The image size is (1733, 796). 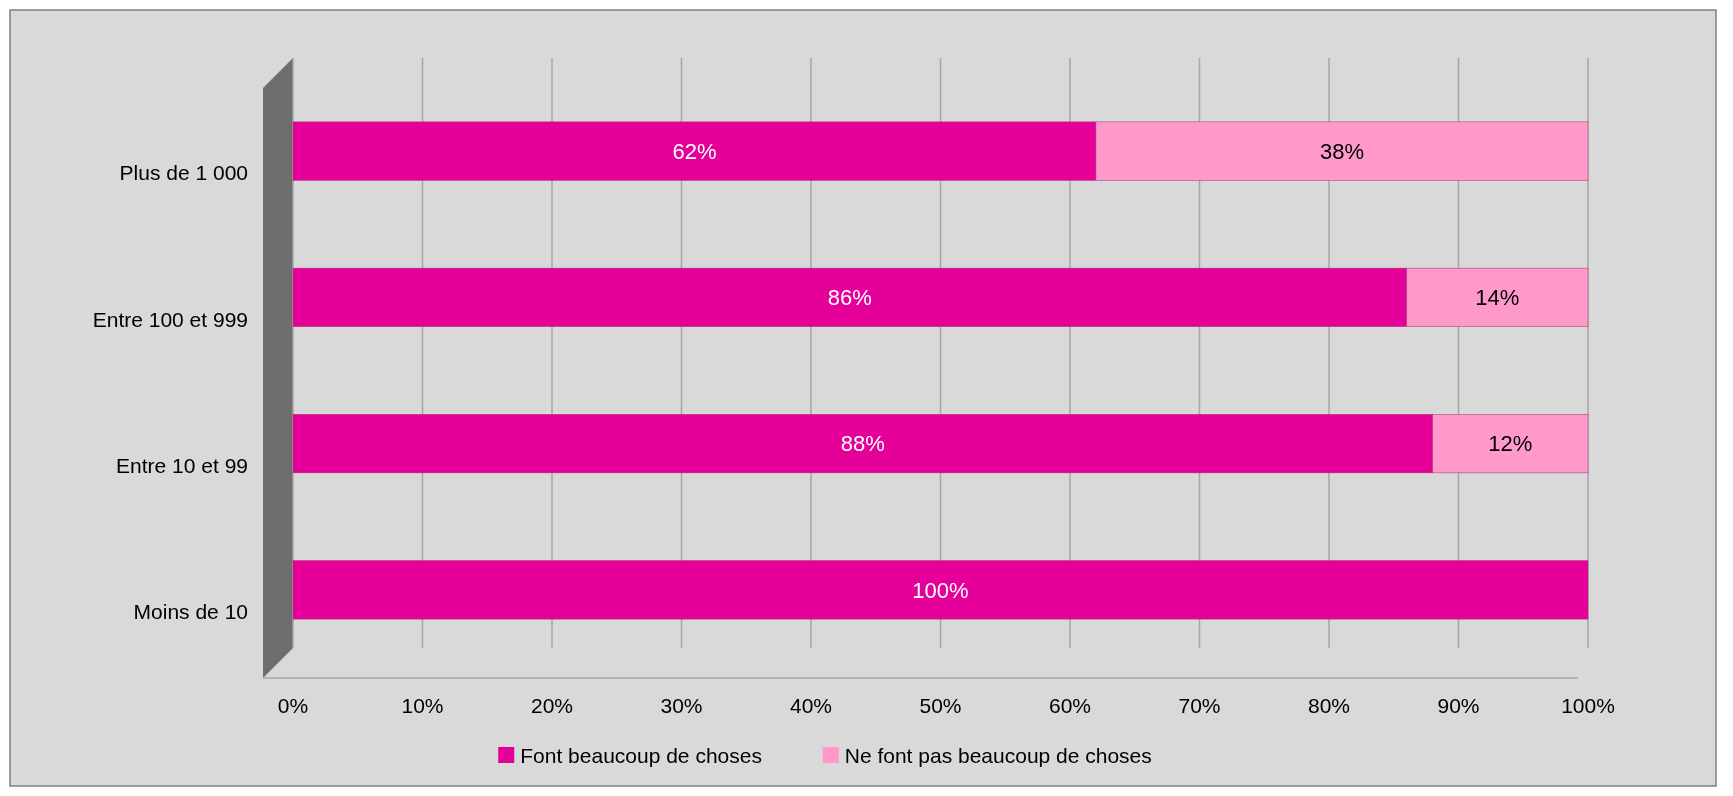 What do you see at coordinates (190, 612) in the screenshot?
I see `y-tick-label: Moins de 10` at bounding box center [190, 612].